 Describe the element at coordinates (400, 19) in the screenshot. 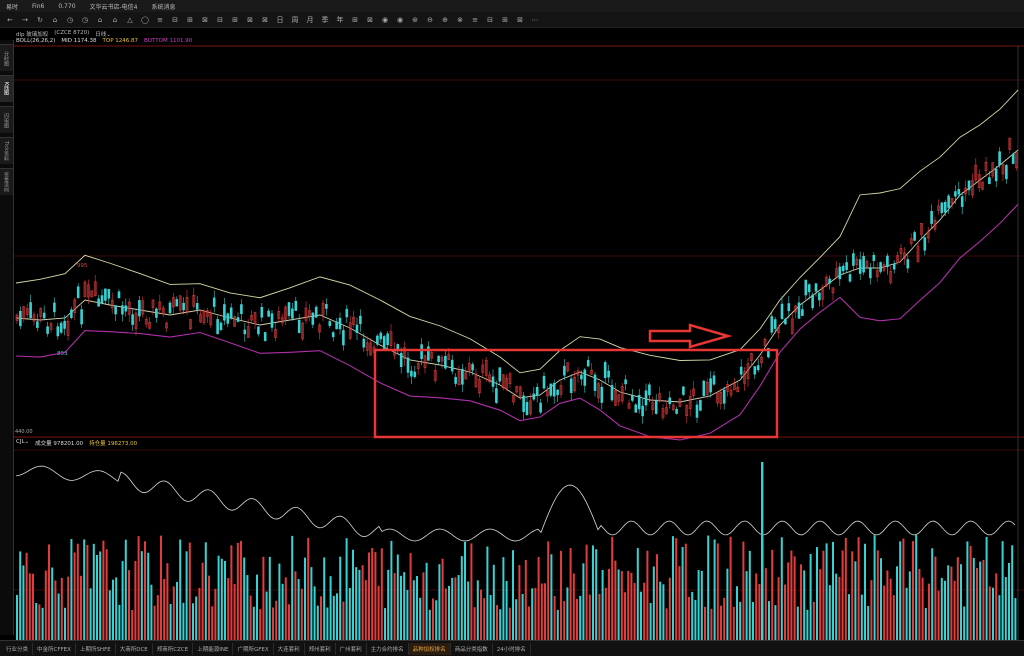

I see `toolbar-button-26: ◉` at that location.